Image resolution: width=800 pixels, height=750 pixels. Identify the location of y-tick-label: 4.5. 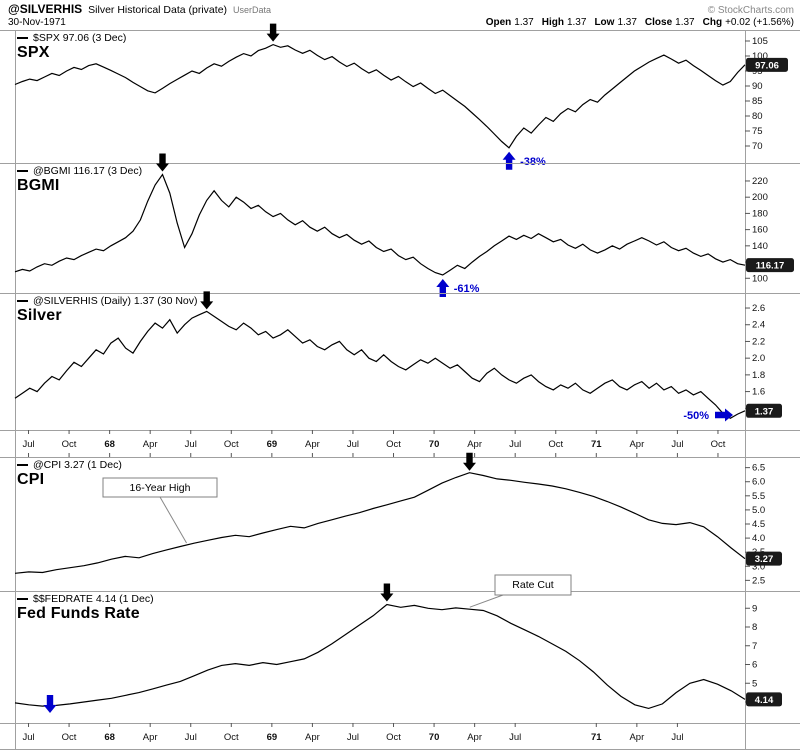
(758, 524).